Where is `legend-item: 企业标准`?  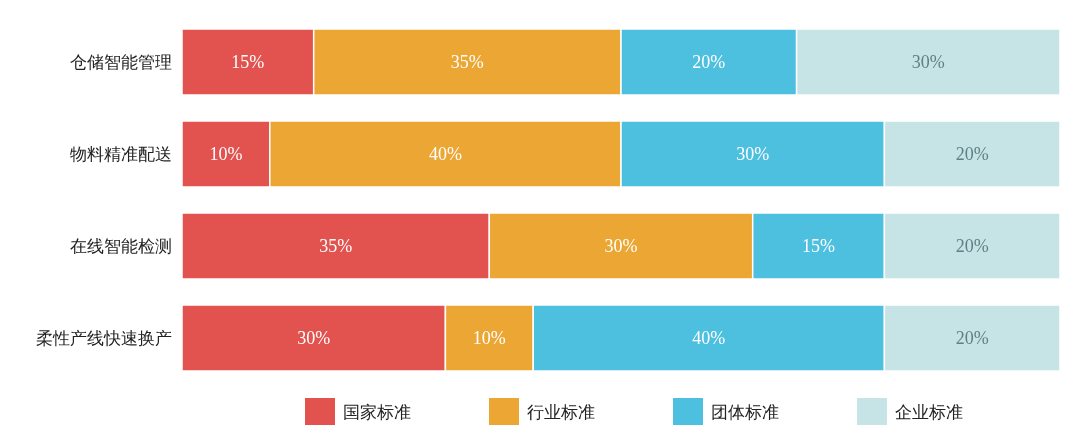
legend-item: 企业标准 is located at coordinates (910, 411).